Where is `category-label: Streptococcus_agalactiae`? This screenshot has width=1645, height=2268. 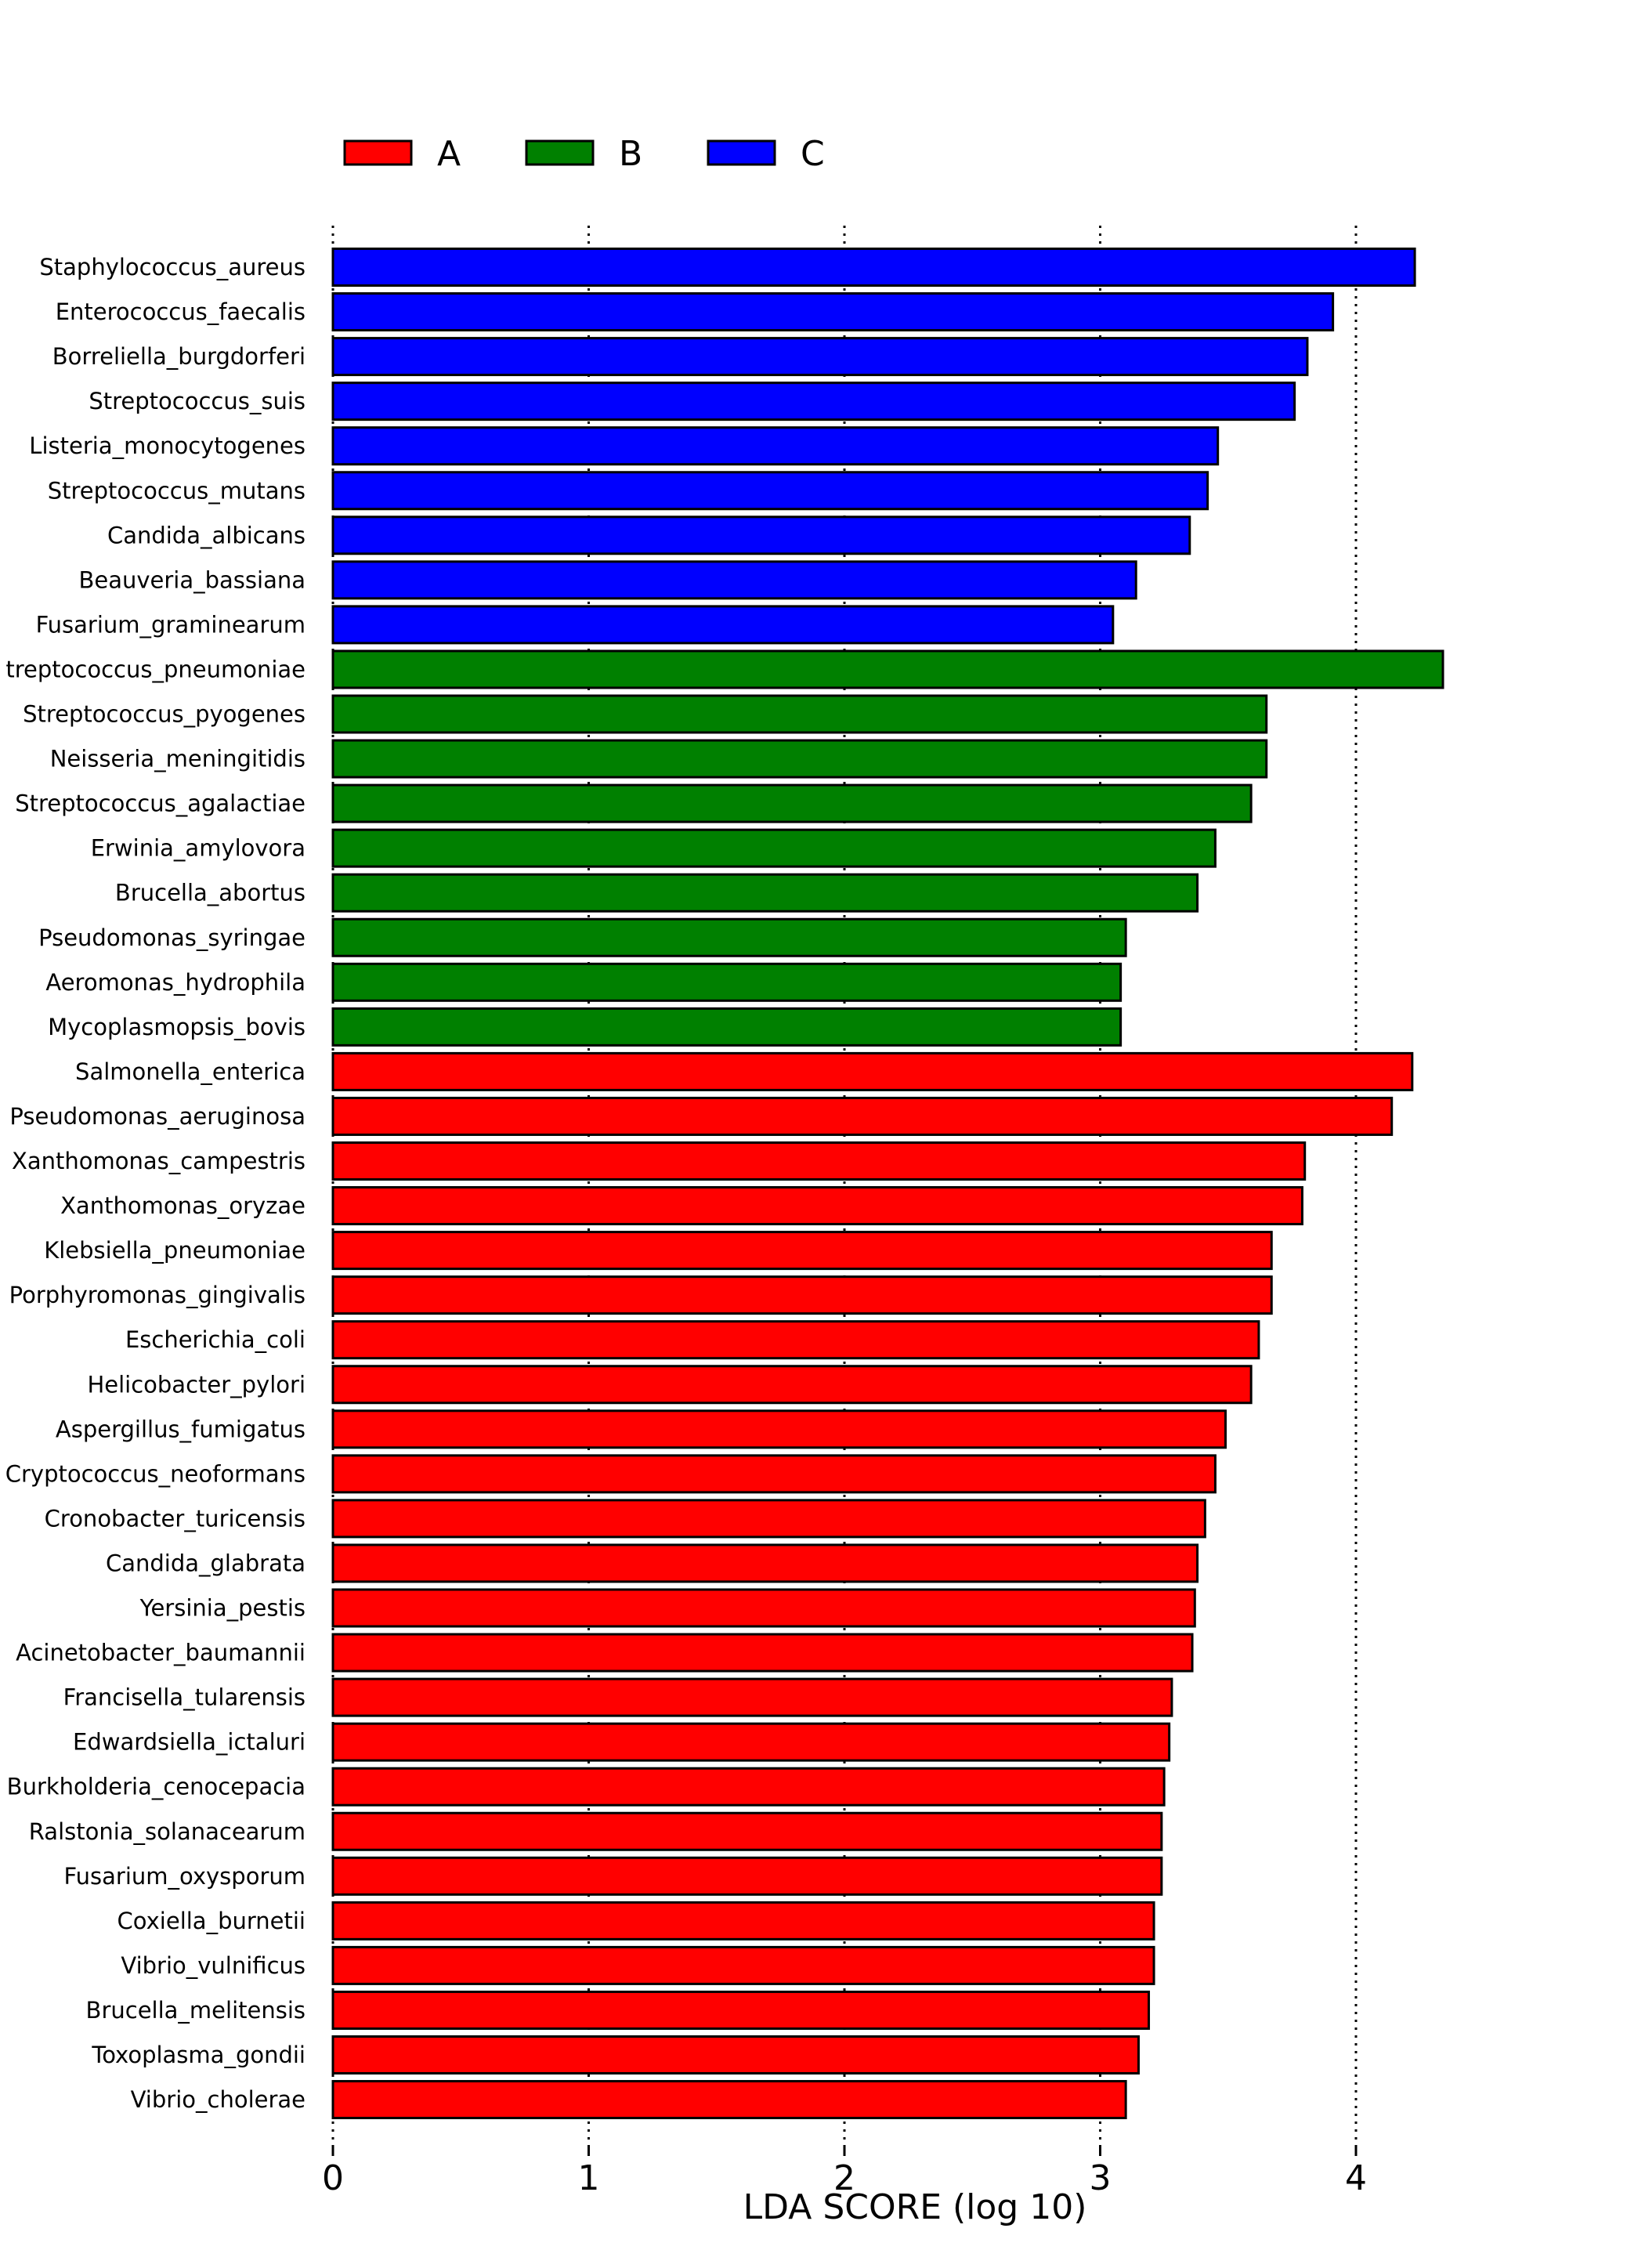
category-label: Streptococcus_agalactiae is located at coordinates (160, 804).